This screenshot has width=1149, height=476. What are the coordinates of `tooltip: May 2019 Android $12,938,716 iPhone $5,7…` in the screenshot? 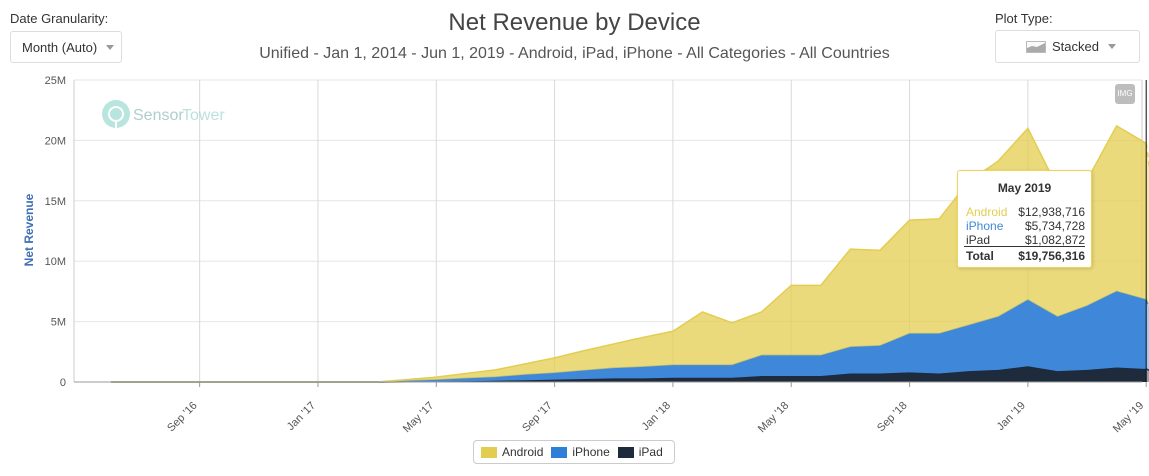 It's located at (1024, 219).